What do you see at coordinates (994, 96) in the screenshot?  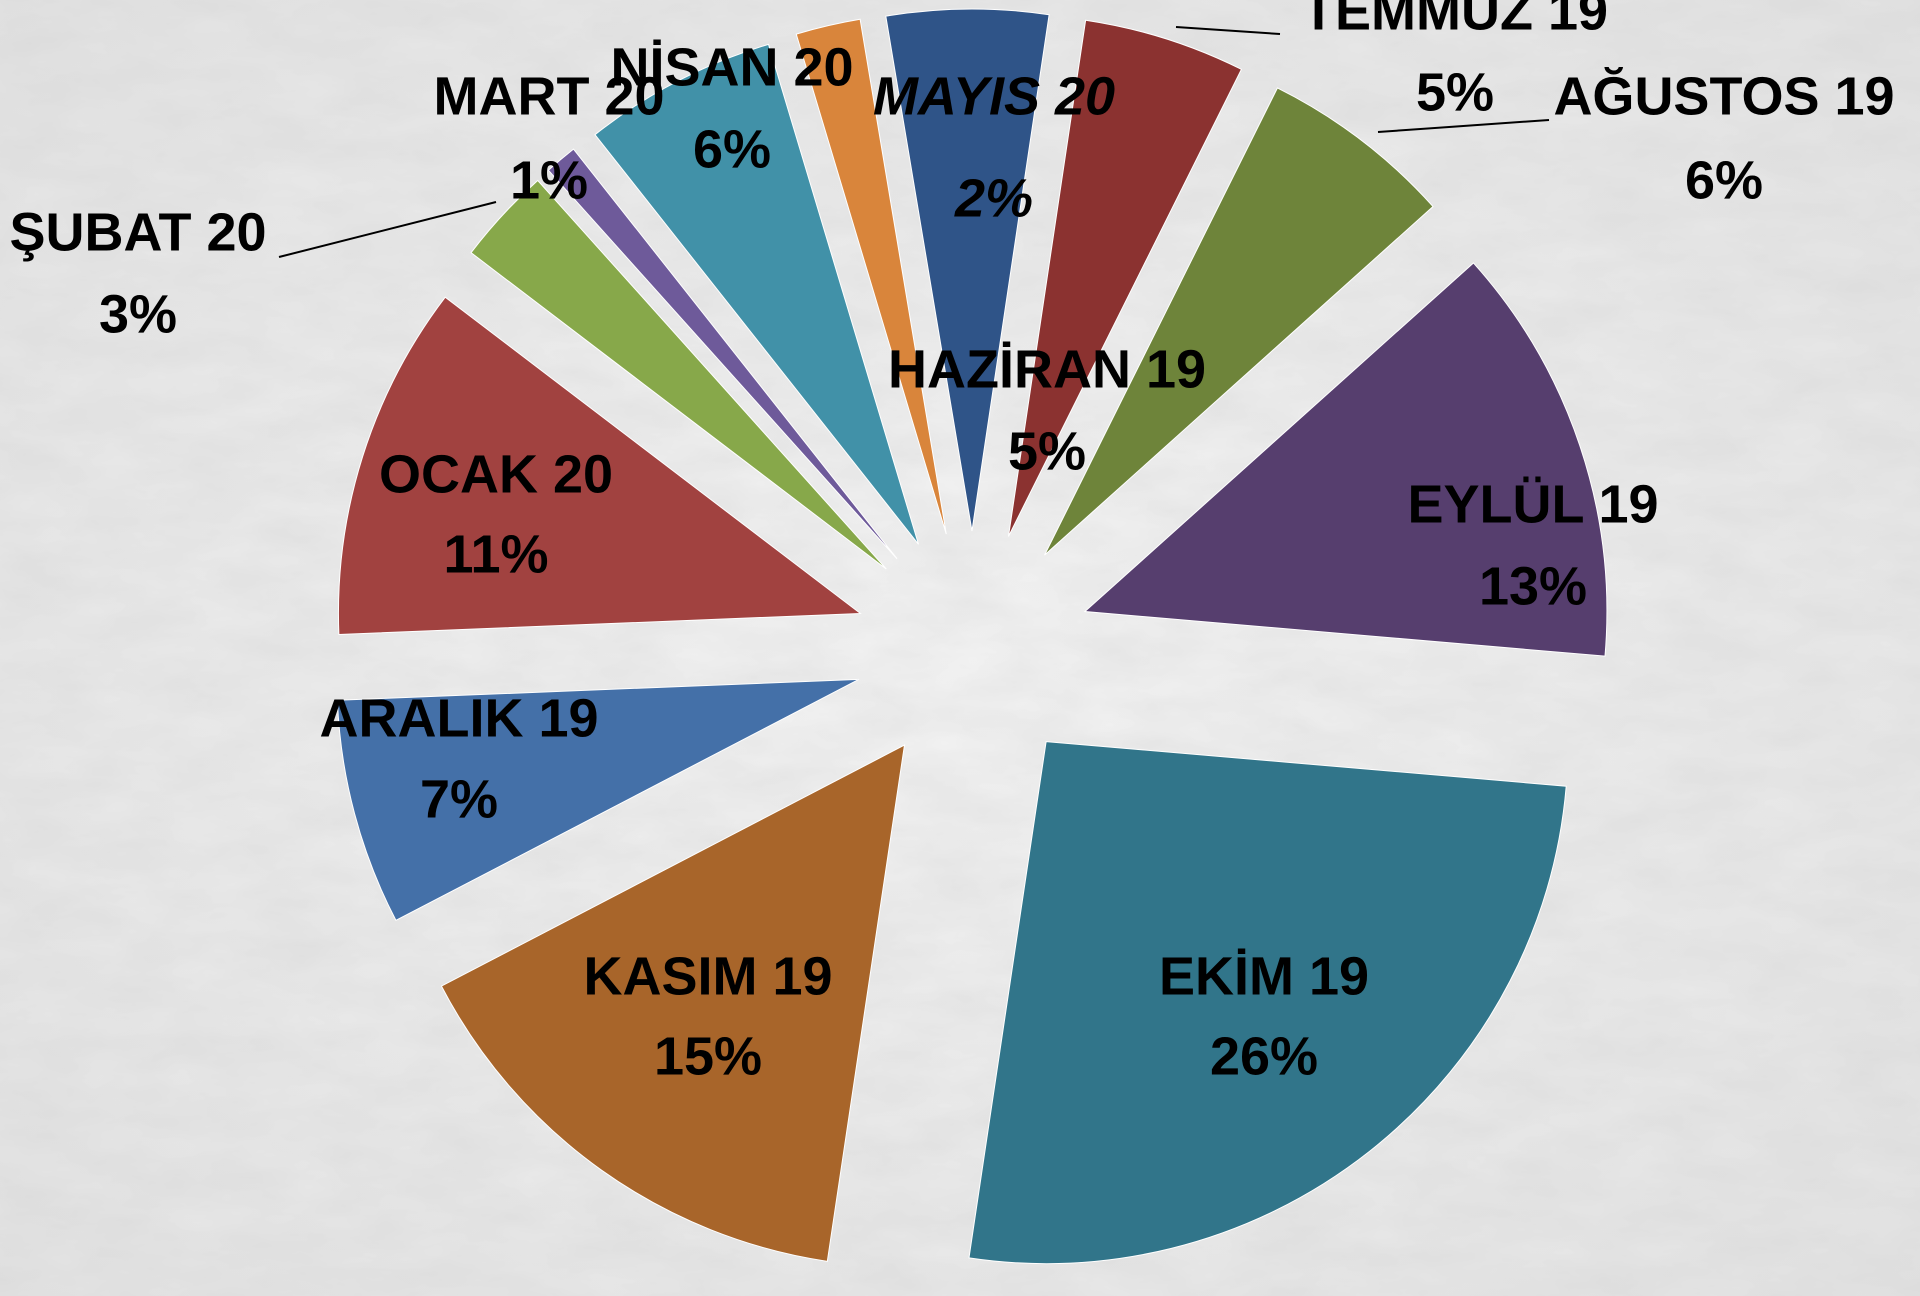 I see `slice-label: MAYIS 20` at bounding box center [994, 96].